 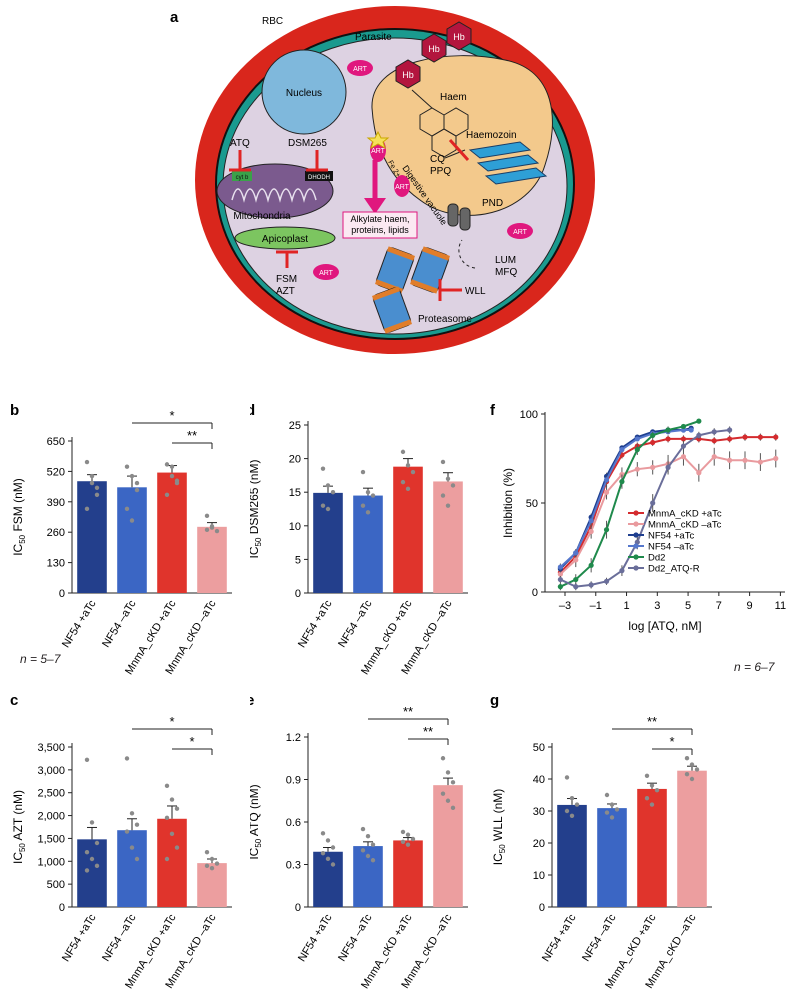 I want to click on series-line, so click(x=629, y=504).